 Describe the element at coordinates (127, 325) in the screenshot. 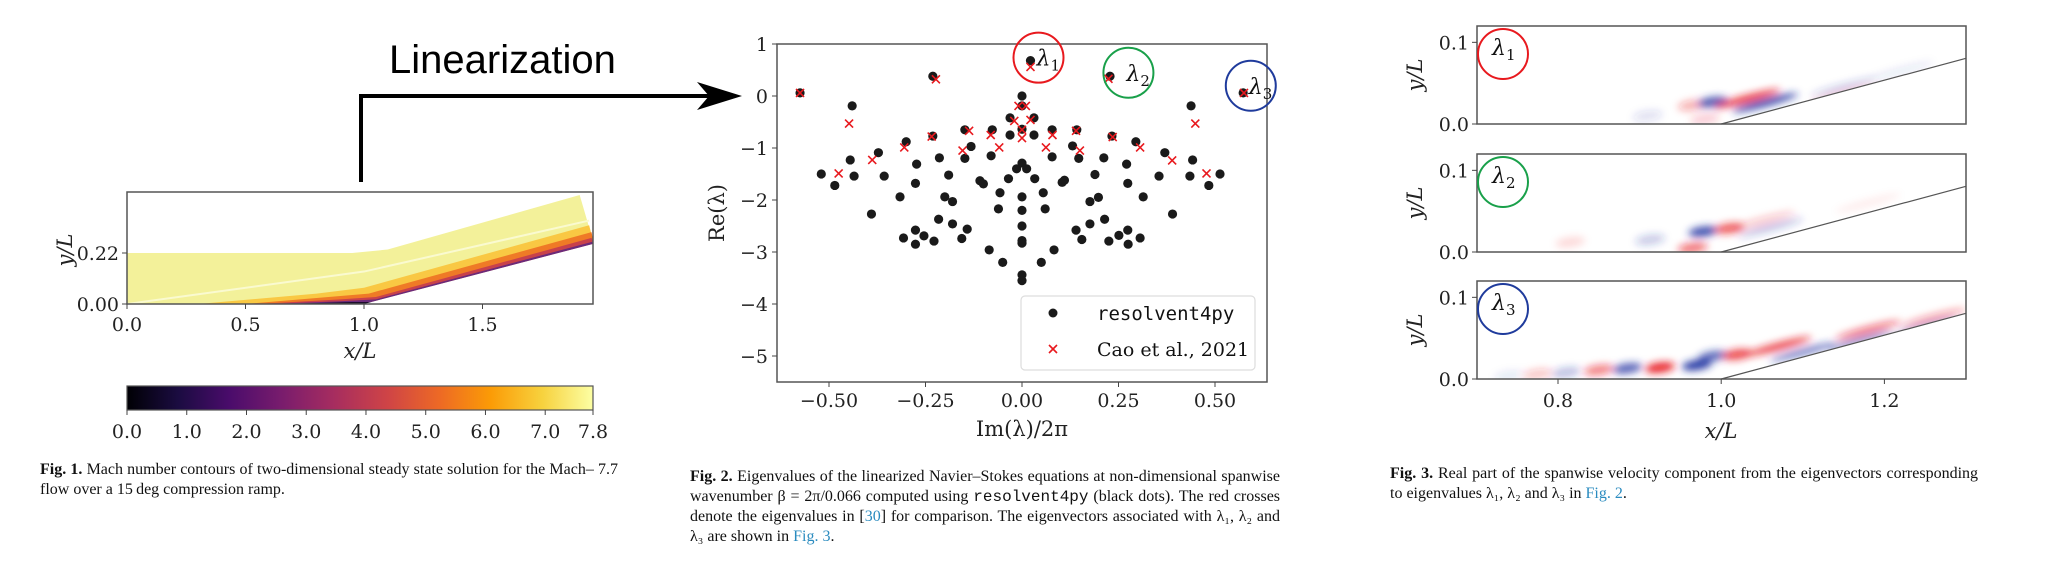

I see `x-tick-label: 0.0` at that location.